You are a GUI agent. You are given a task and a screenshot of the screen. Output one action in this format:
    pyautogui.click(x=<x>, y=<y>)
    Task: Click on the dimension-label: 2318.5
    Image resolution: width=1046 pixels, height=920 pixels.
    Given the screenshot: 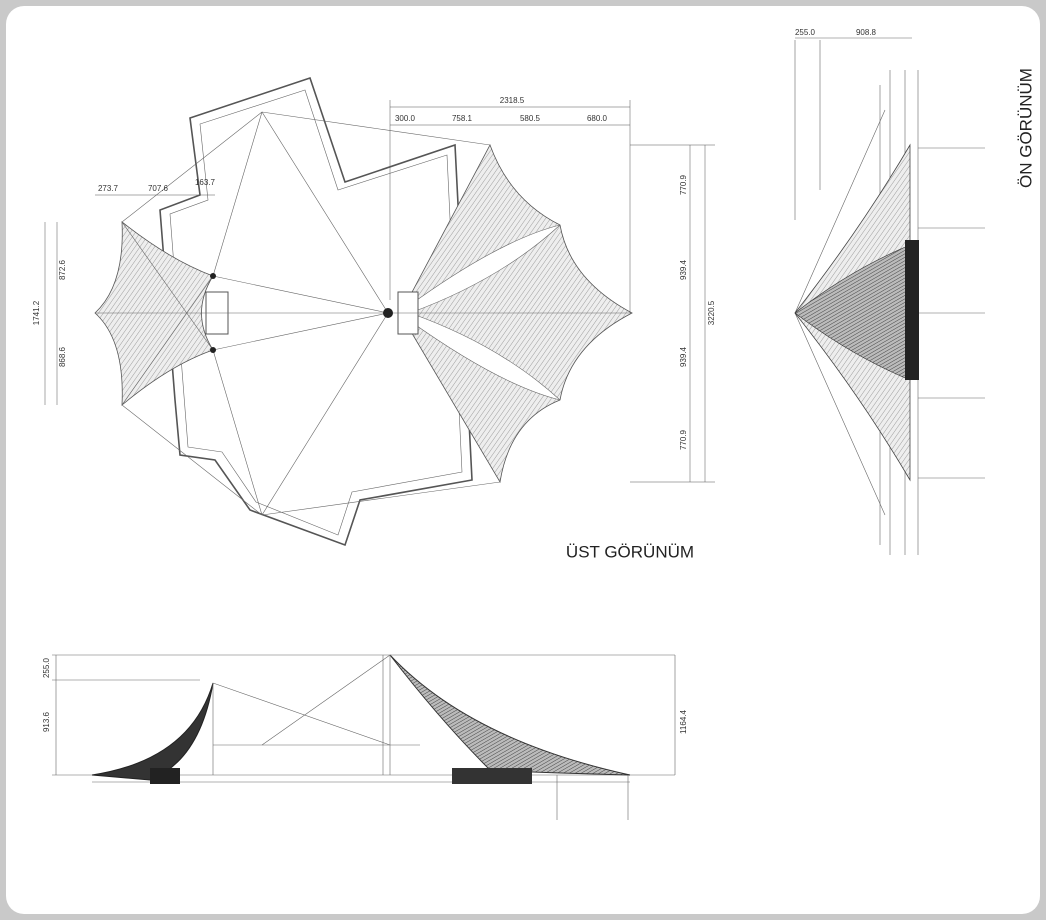 What is the action you would take?
    pyautogui.click(x=512, y=100)
    